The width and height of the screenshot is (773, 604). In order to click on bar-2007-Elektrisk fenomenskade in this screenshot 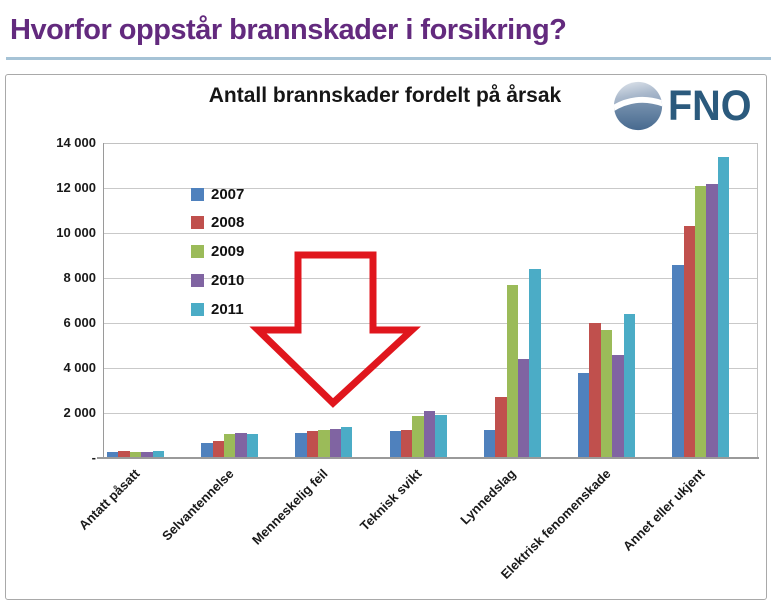, I will do `click(584, 415)`.